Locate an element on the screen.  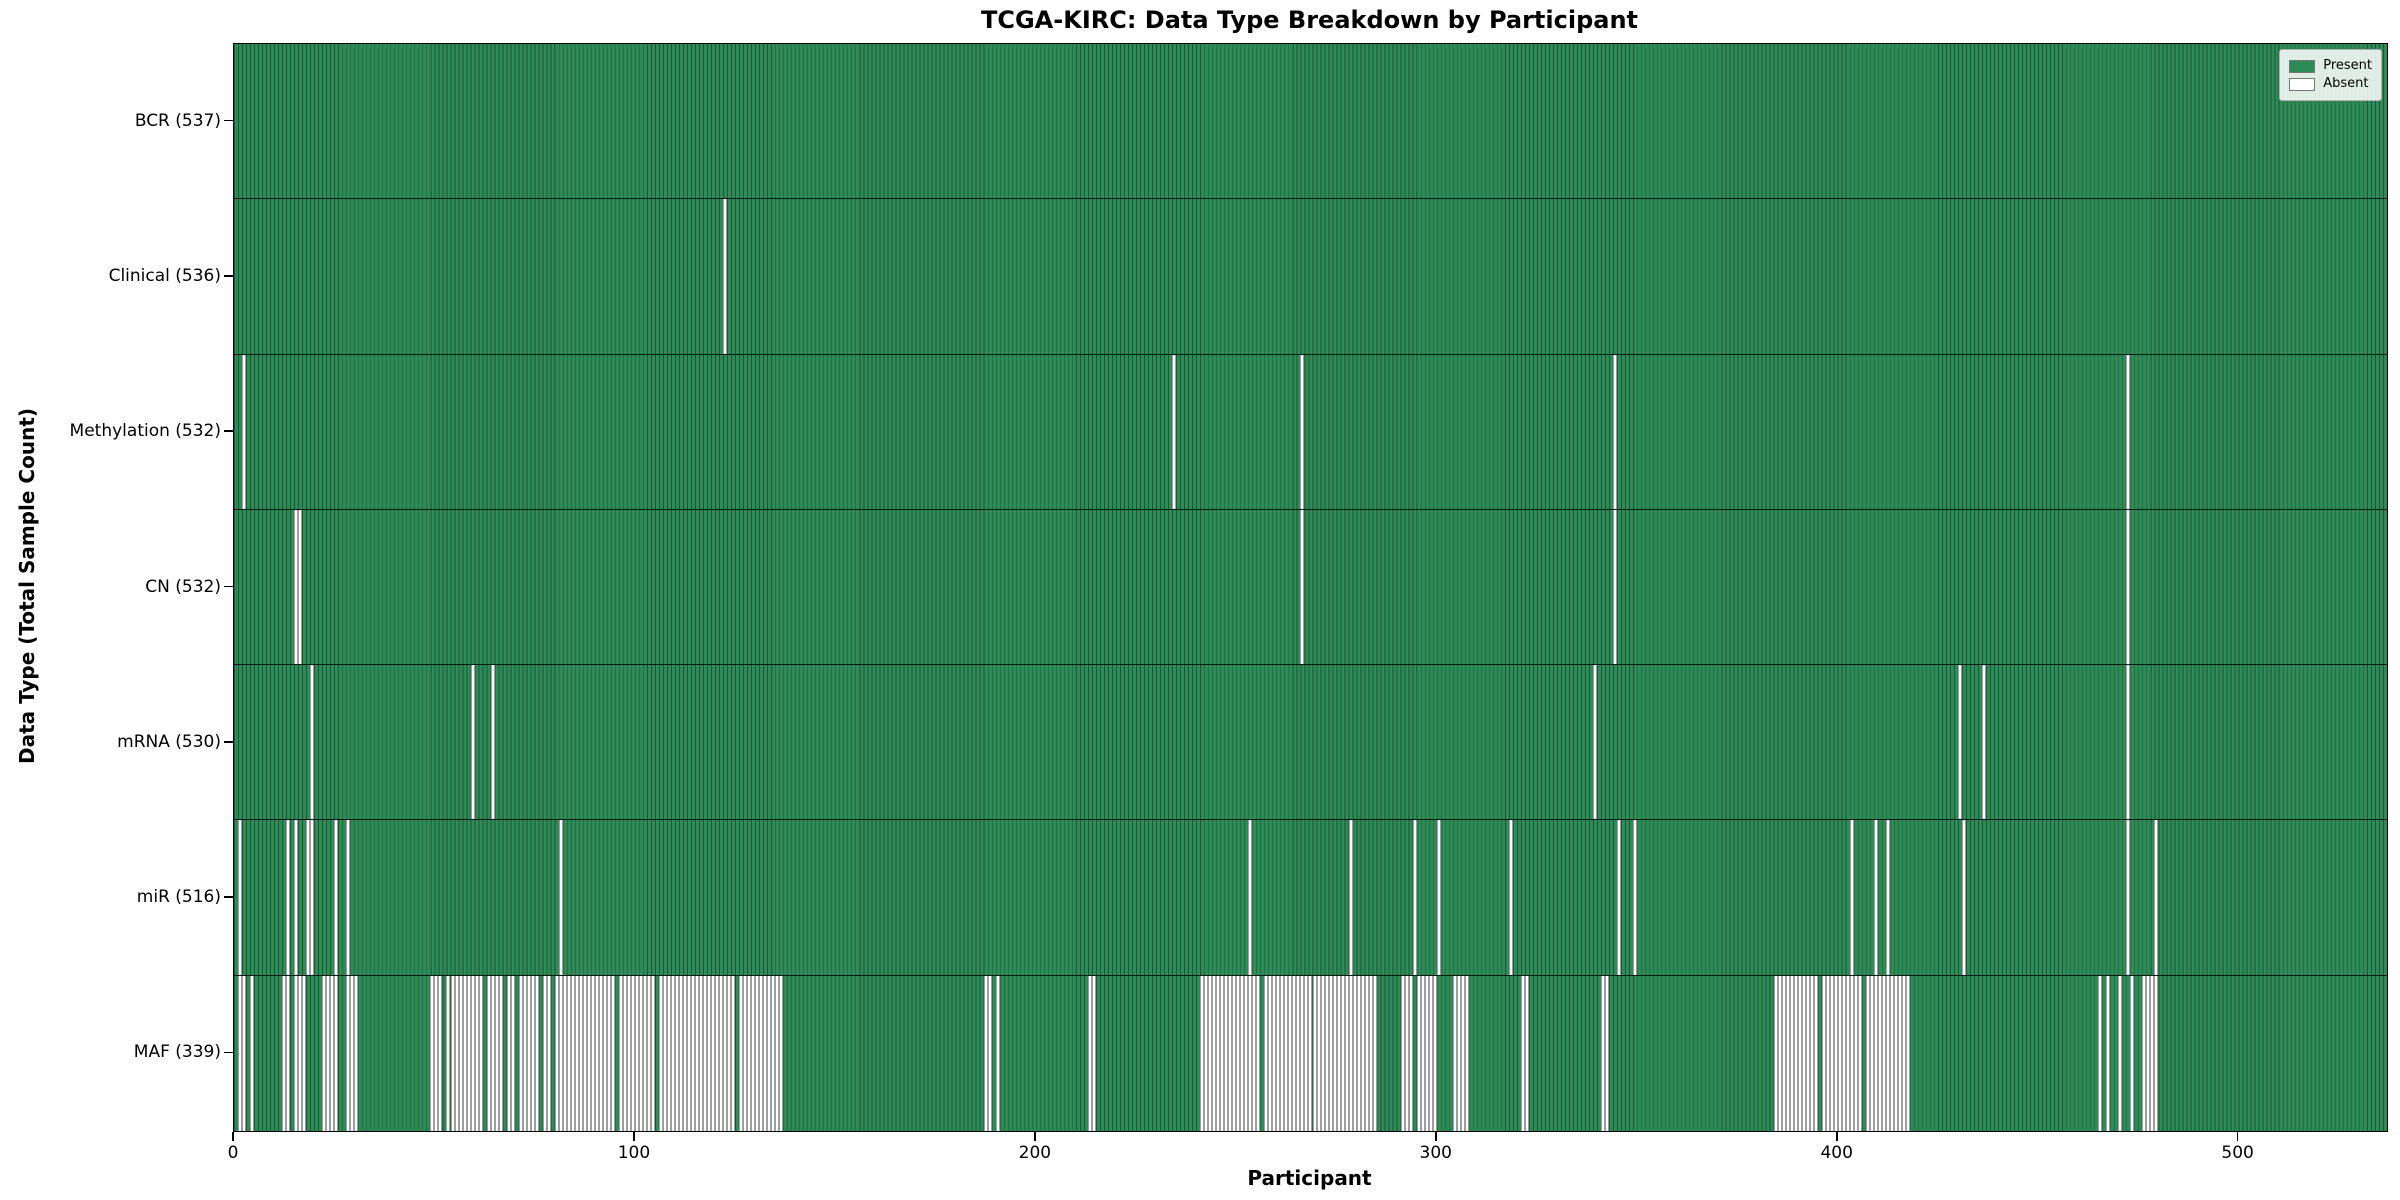
x-tick-label: 100 is located at coordinates (634, 1153).